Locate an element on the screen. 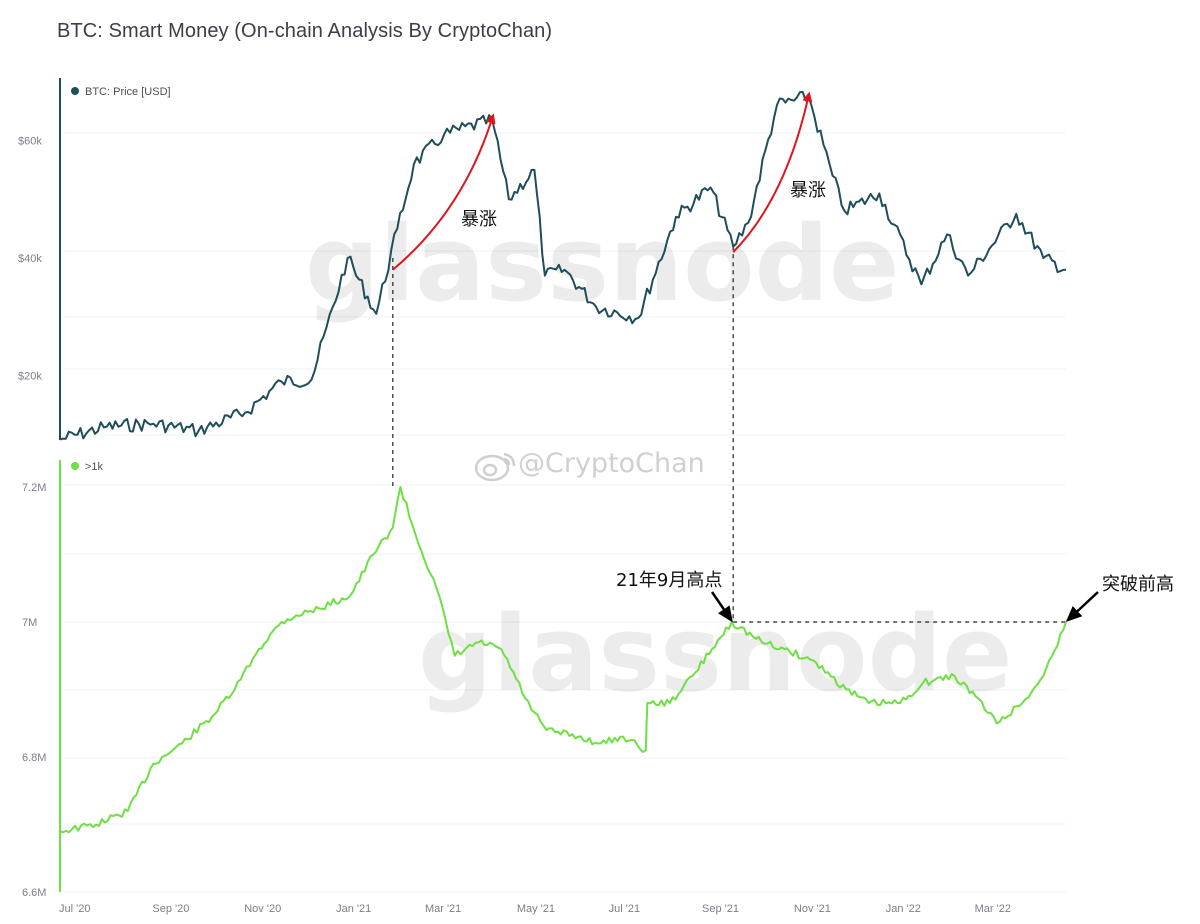  annotation-surge-2: 暴涨 is located at coordinates (808, 190).